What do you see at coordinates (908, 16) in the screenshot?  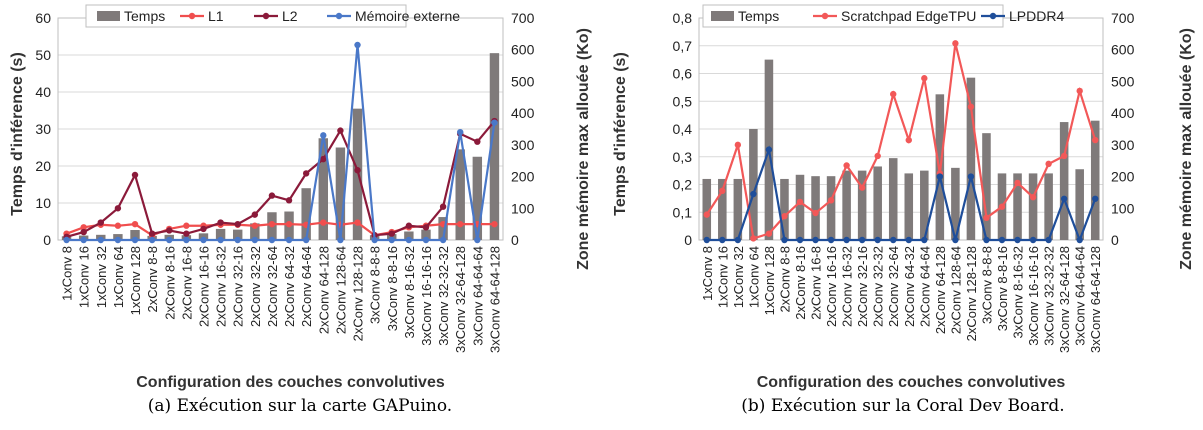 I see `legend-label: Scratchpad EdgeTPU` at bounding box center [908, 16].